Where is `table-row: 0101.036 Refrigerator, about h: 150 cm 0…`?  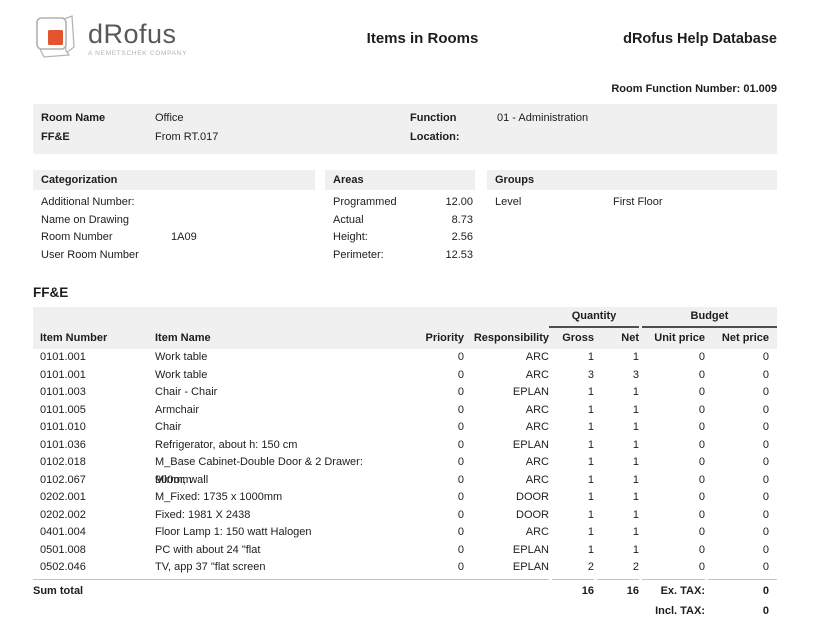 table-row: 0101.036 Refrigerator, about h: 150 cm 0… is located at coordinates (405, 446).